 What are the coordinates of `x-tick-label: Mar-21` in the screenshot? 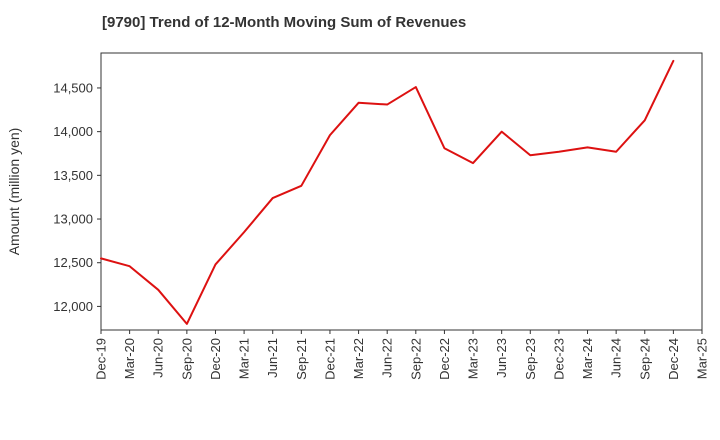 It's located at (244, 358).